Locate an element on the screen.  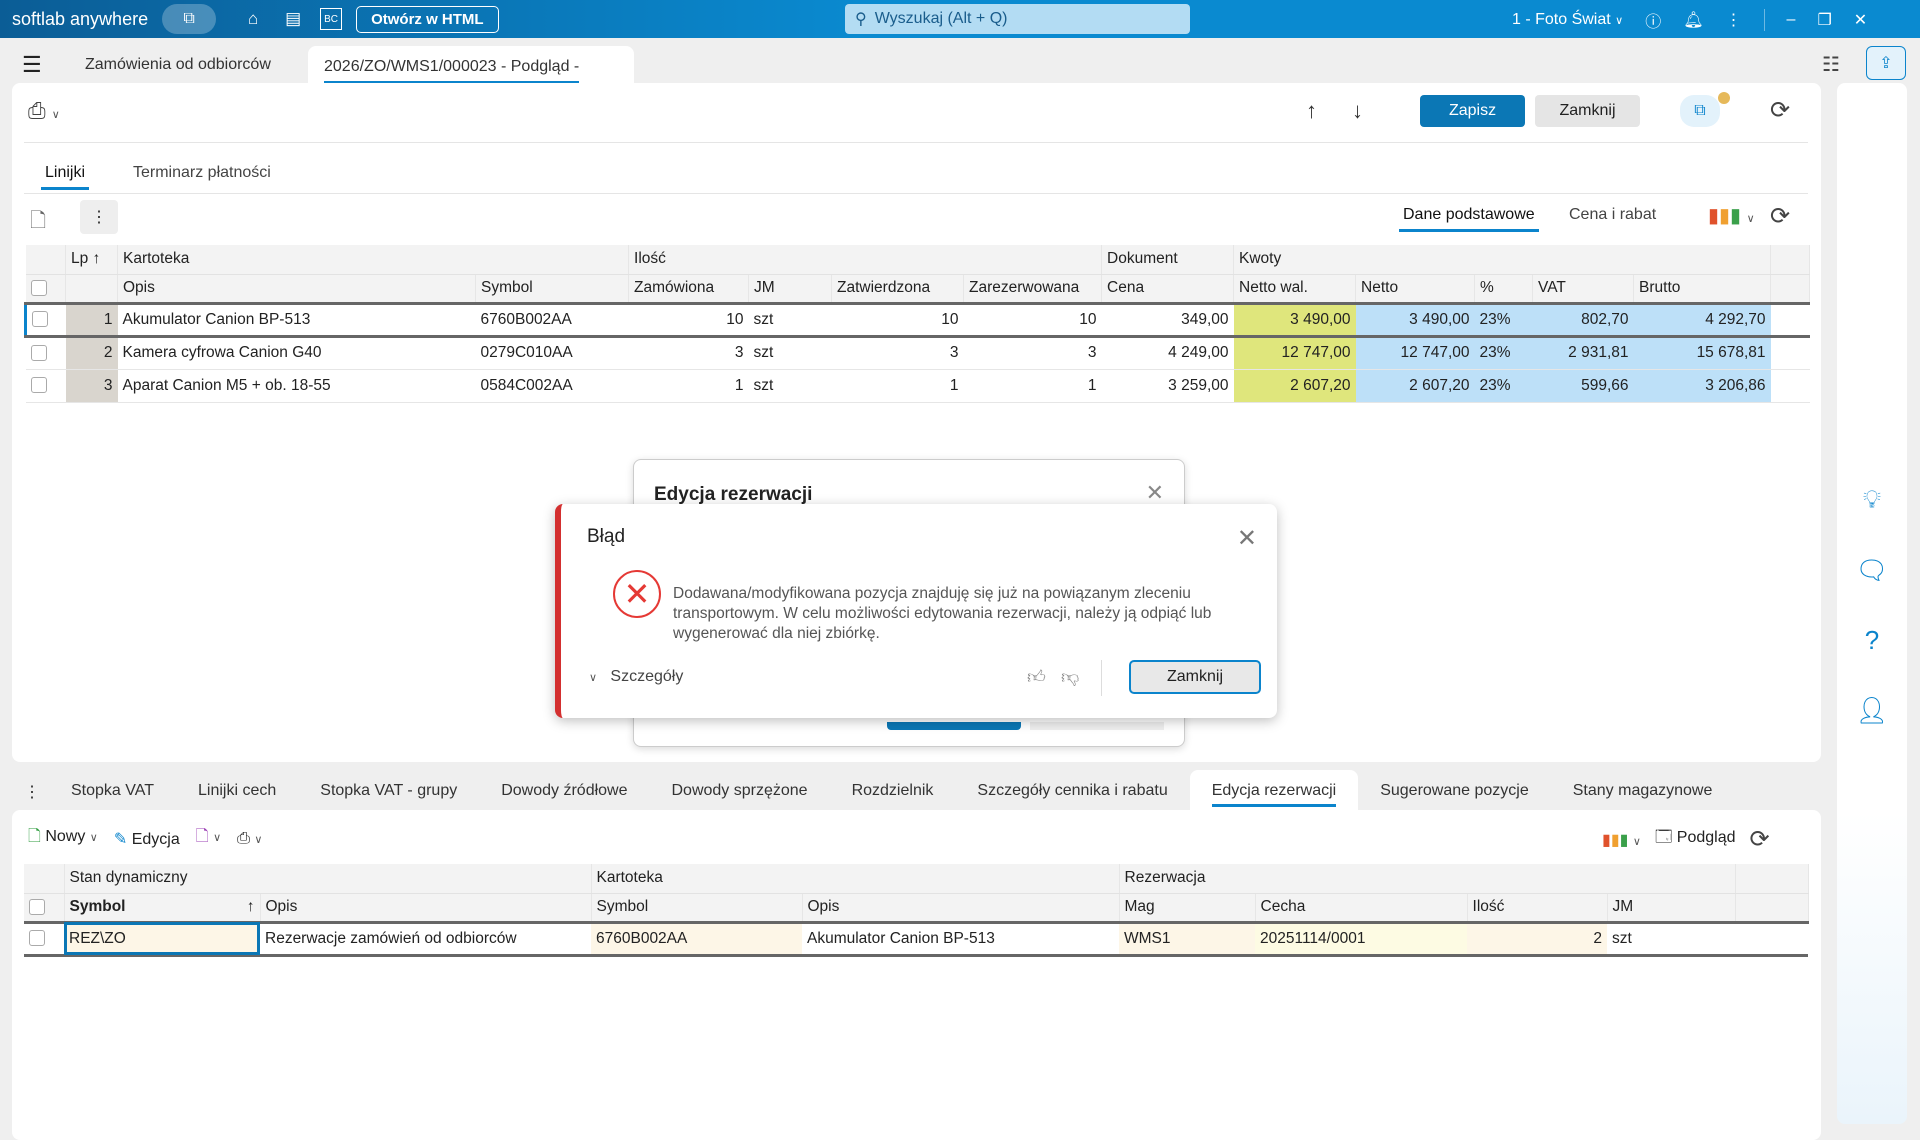
col-procent: % is located at coordinates (1504, 289).